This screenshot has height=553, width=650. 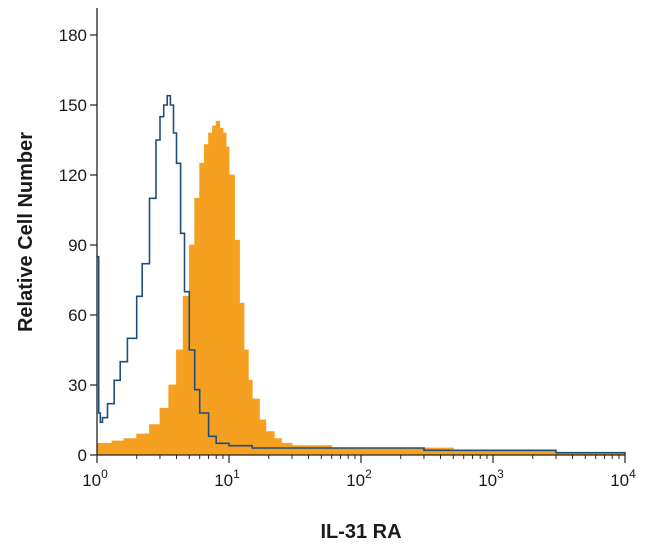 I want to click on y-tick-label: 90, so click(x=77, y=245).